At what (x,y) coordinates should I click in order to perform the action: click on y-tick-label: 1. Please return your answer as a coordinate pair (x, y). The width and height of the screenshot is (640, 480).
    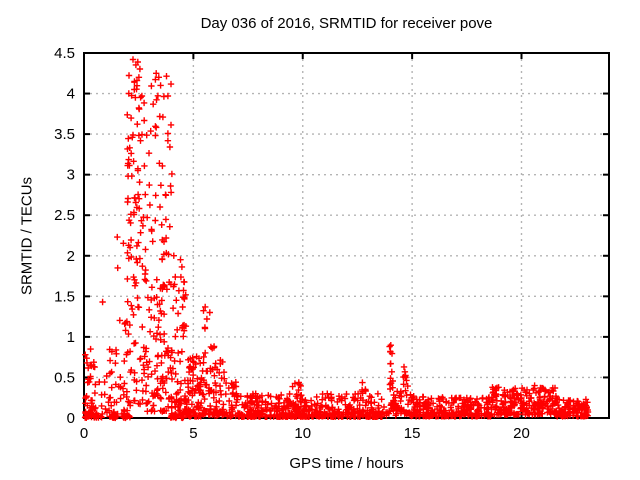
    Looking at the image, I should click on (71, 337).